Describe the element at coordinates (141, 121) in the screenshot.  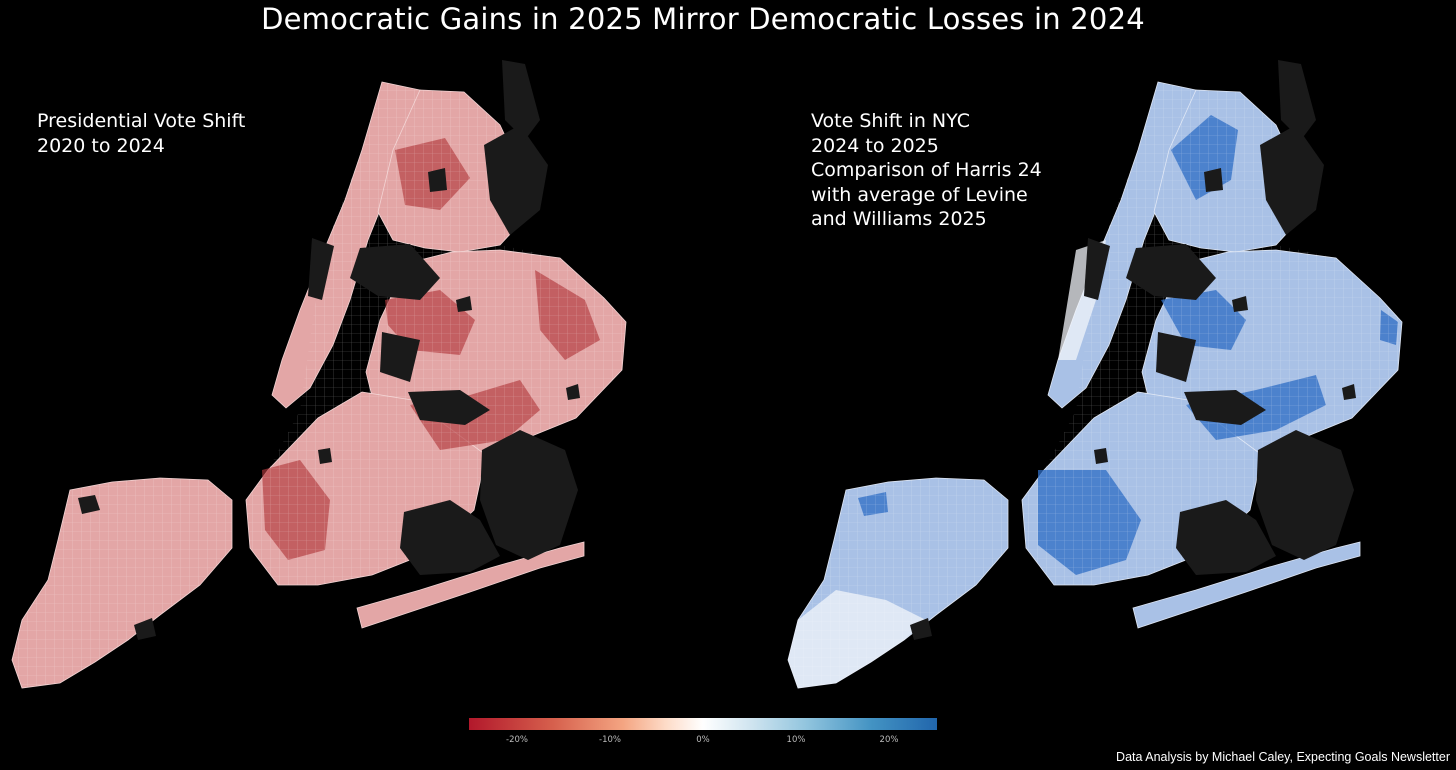
I see `left-label-line-1: Presidential Vote Shift` at that location.